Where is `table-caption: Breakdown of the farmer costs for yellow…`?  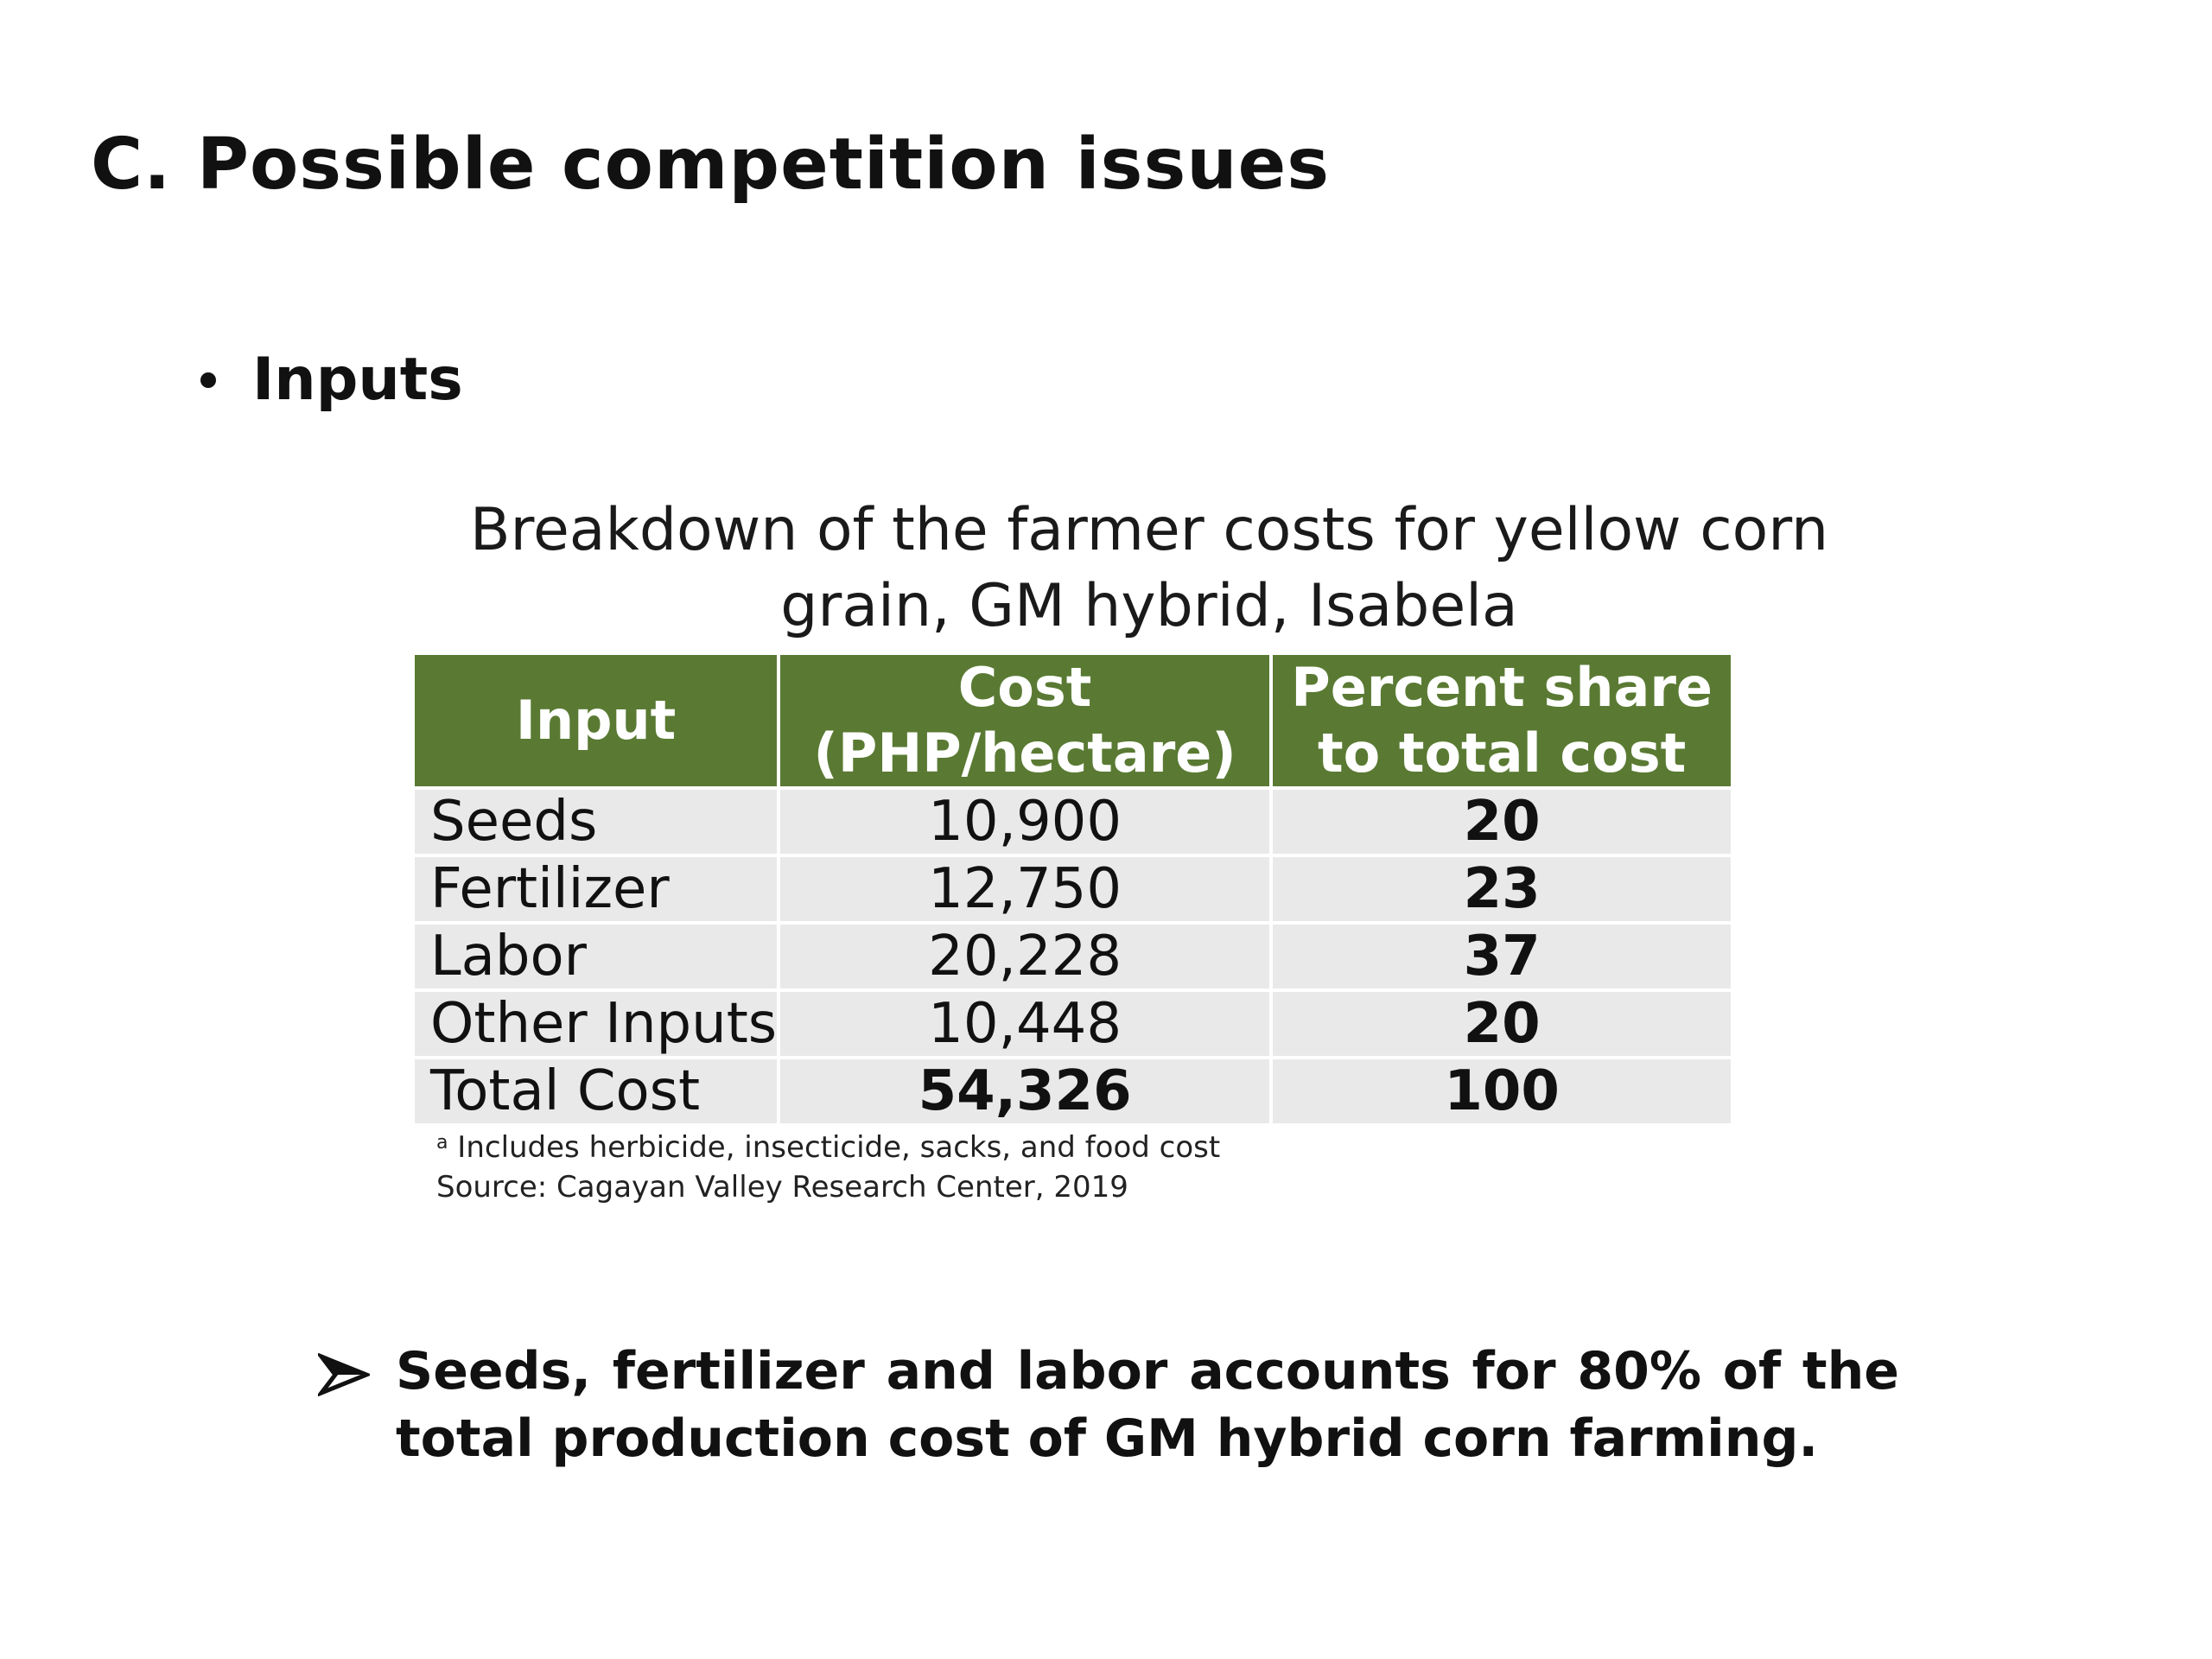 table-caption: Breakdown of the farmer costs for yellow… is located at coordinates (1149, 569).